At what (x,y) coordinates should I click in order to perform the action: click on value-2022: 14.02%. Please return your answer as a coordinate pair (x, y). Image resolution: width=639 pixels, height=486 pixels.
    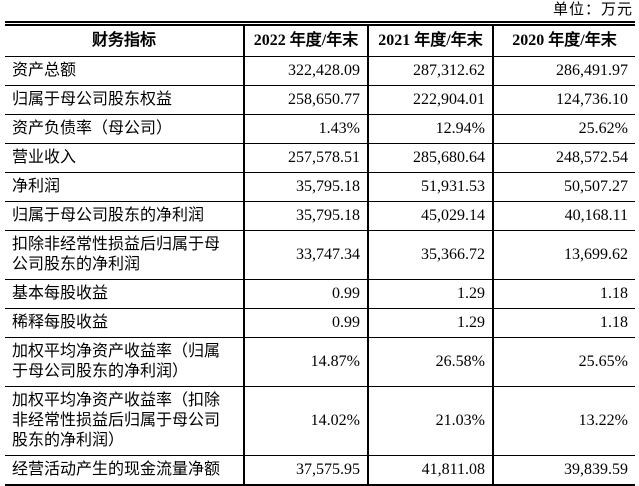
    Looking at the image, I should click on (305, 421).